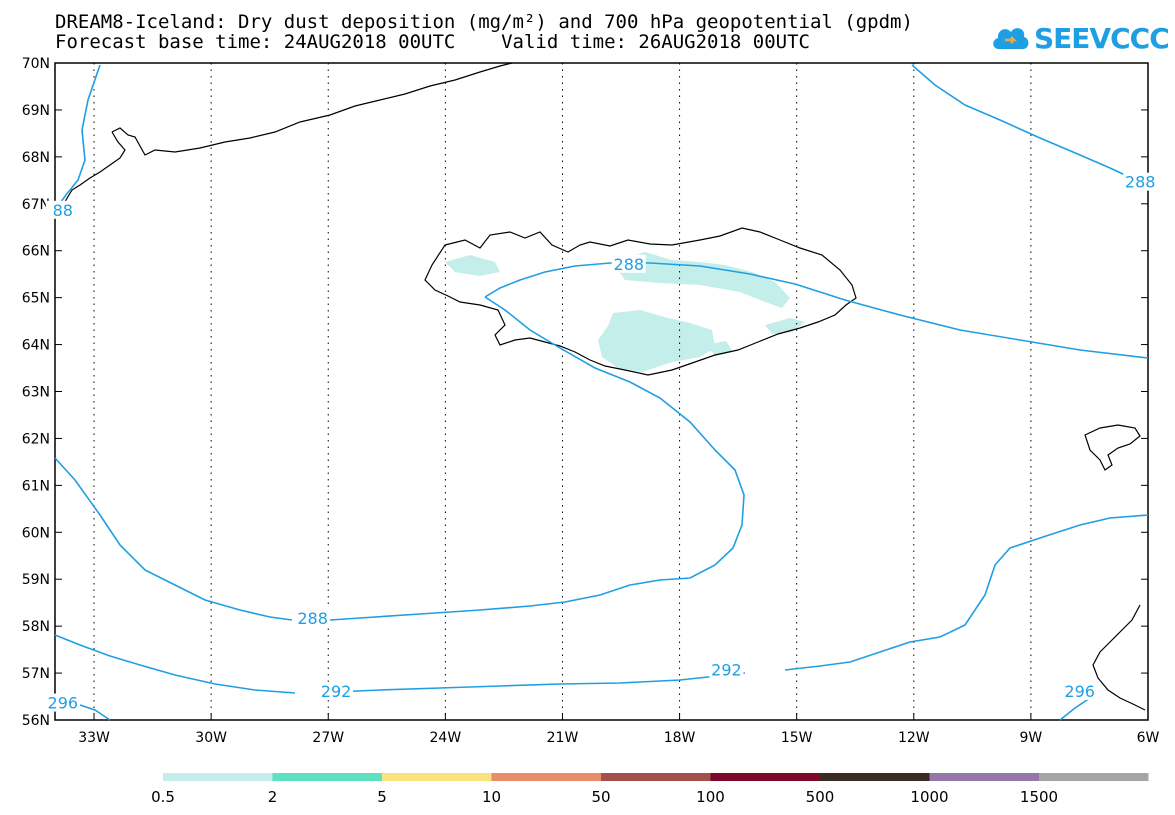 Image resolution: width=1175 pixels, height=815 pixels. Describe the element at coordinates (537, 458) in the screenshot. I see `contour-288-loop` at that location.